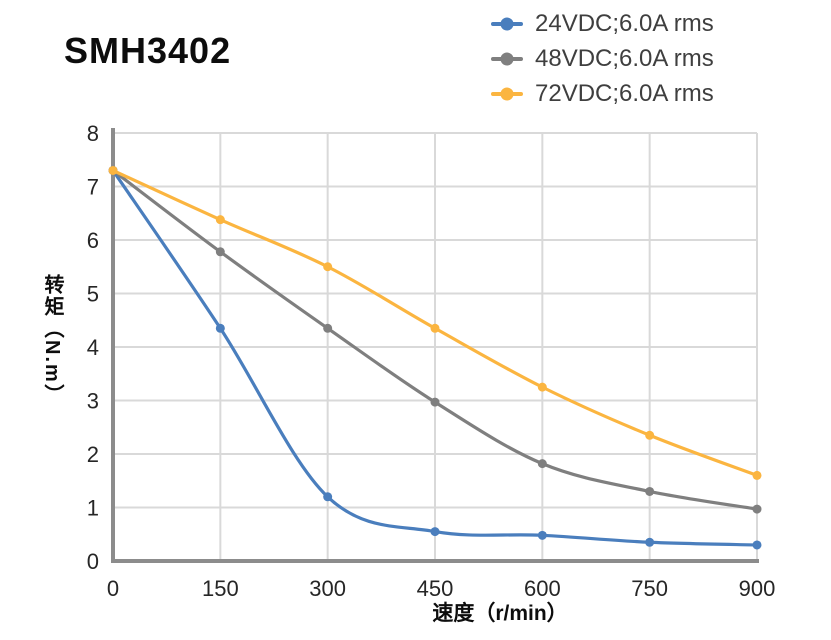 The height and width of the screenshot is (640, 831). I want to click on x-tick-label: 0, so click(113, 588).